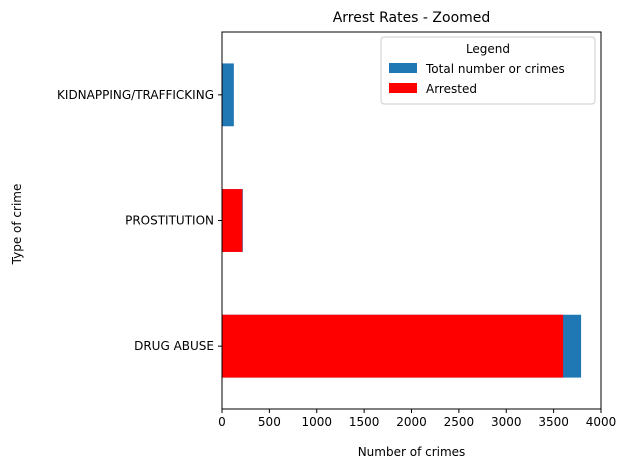 The height and width of the screenshot is (470, 629). Describe the element at coordinates (174, 346) in the screenshot. I see `y-tick-label: DRUG ABUSE` at that location.